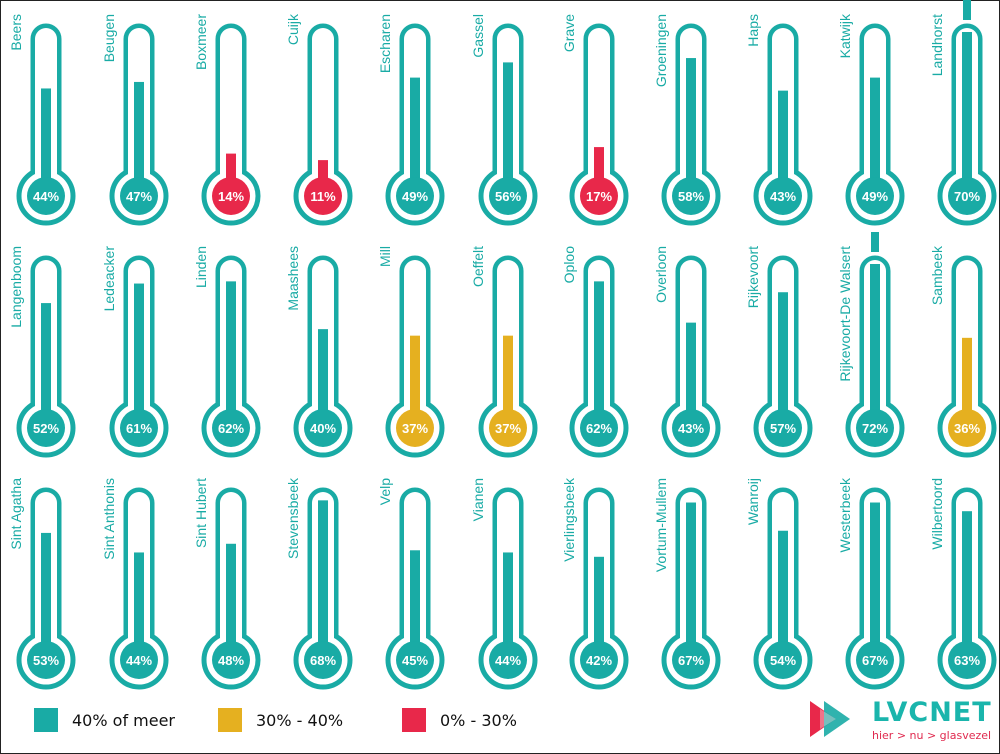 This screenshot has height=754, width=1000. I want to click on category-label: Katwijk, so click(845, 35).